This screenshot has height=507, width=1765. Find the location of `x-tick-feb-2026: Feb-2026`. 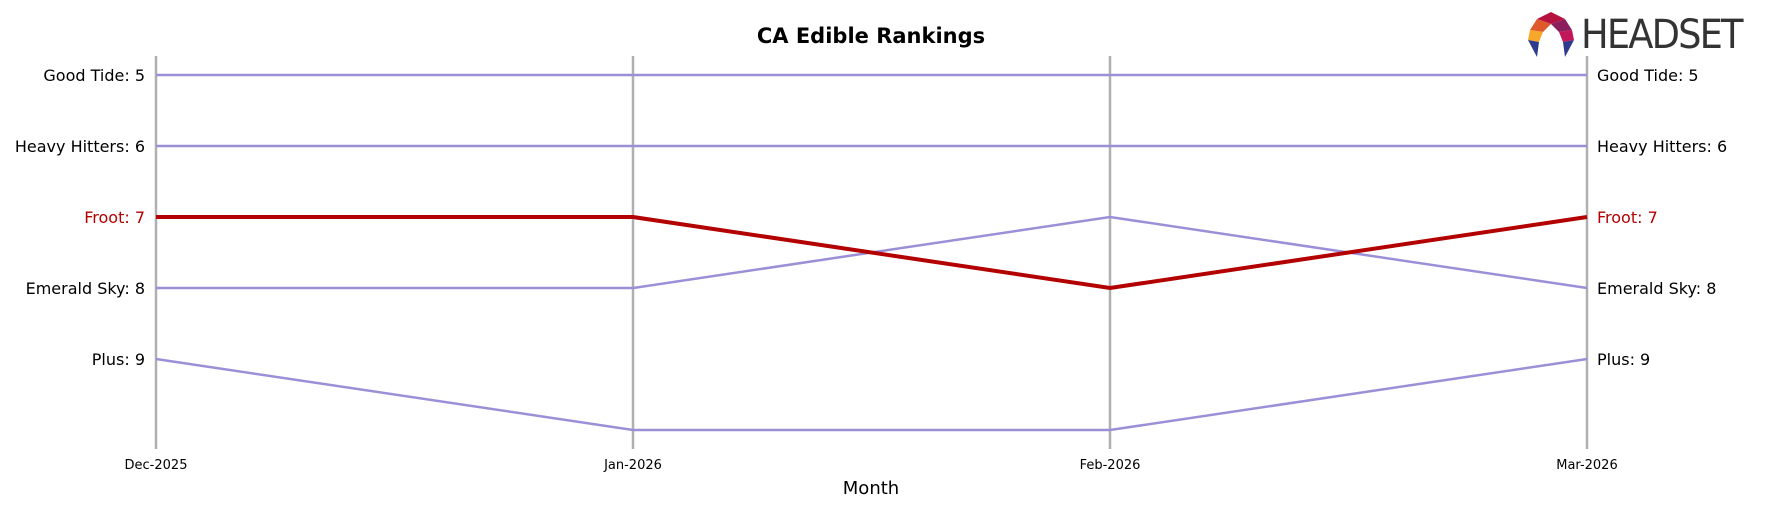

x-tick-feb-2026: Feb-2026 is located at coordinates (1110, 465).